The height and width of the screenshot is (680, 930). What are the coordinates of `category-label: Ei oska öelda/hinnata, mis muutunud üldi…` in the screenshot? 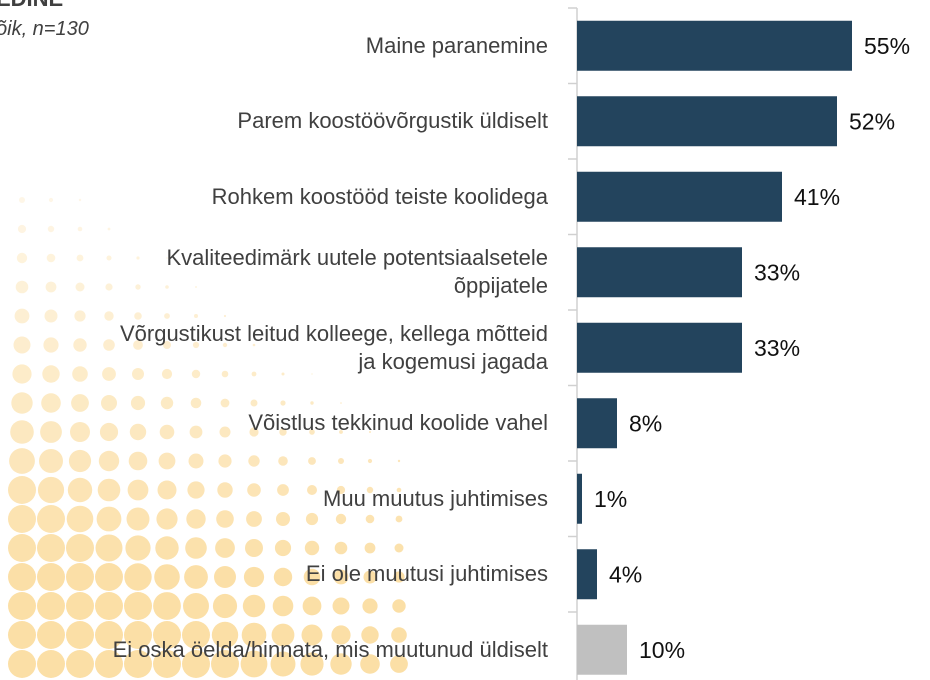 It's located at (330, 649).